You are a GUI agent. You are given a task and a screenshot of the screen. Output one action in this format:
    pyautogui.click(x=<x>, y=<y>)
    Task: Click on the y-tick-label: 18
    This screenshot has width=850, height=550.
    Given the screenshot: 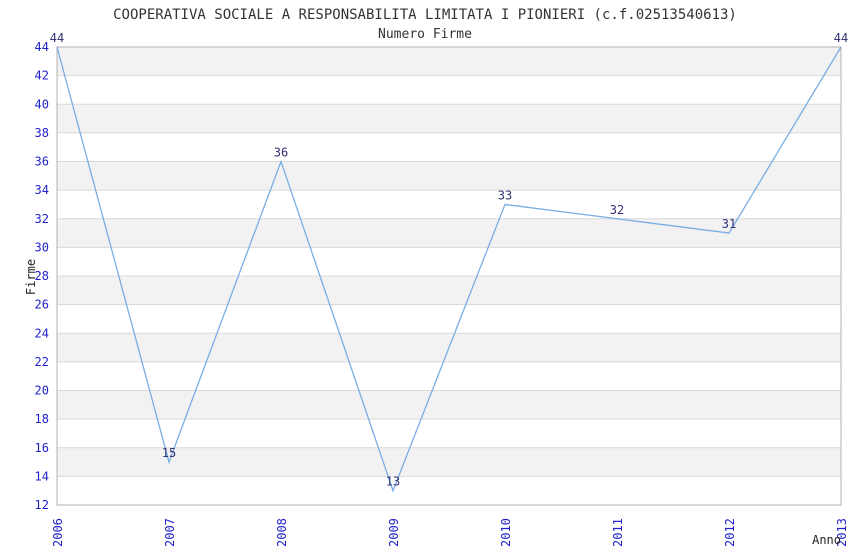 What is the action you would take?
    pyautogui.click(x=42, y=419)
    